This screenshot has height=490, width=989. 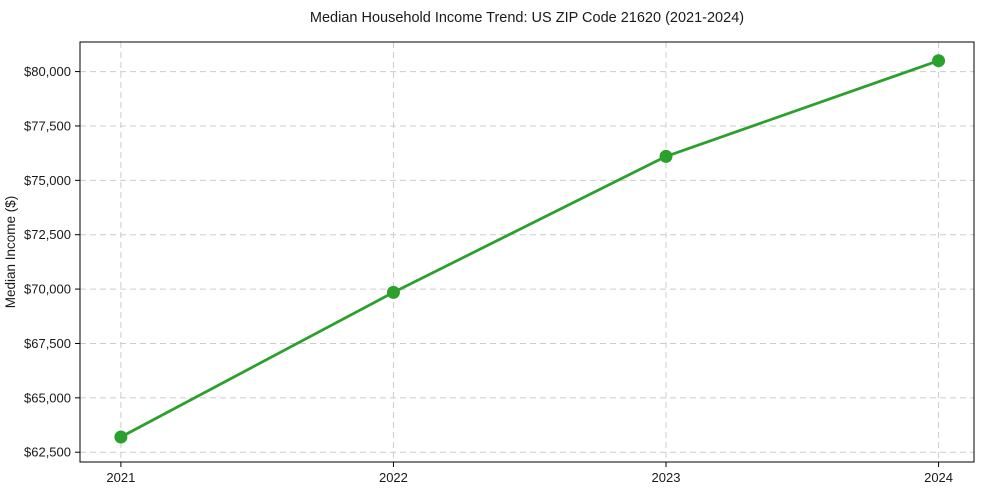 I want to click on y-tick-label: $77,500, so click(x=47, y=125).